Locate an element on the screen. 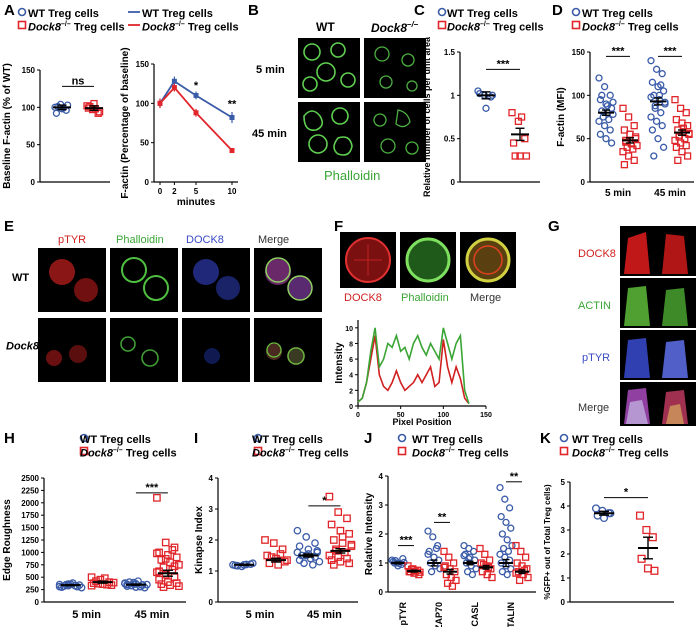 This screenshot has width=700, height=627. y-tick-label: 1 is located at coordinates (211, 571).